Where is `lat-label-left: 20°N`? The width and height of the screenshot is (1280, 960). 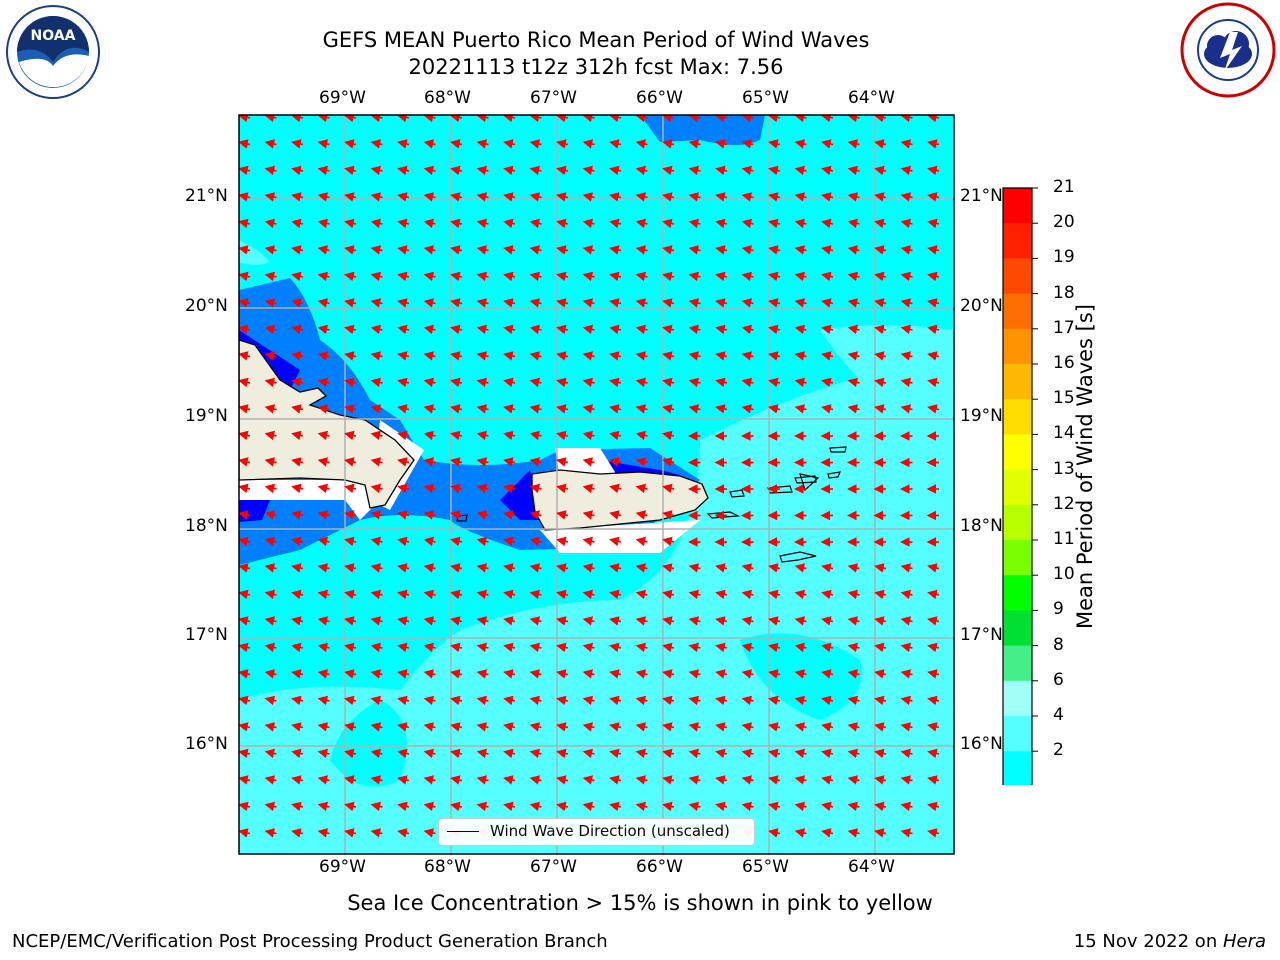
lat-label-left: 20°N is located at coordinates (206, 306).